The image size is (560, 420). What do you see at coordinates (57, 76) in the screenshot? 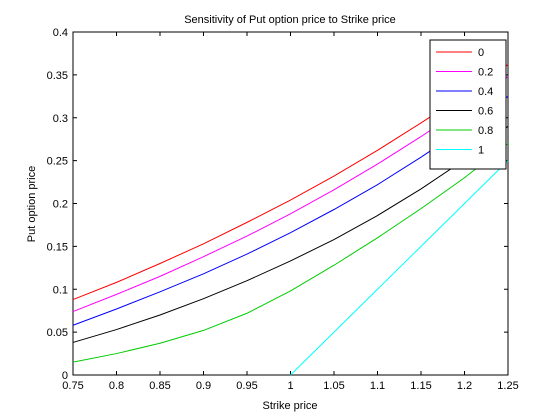
I see `y-tick-label: 0.35` at bounding box center [57, 76].